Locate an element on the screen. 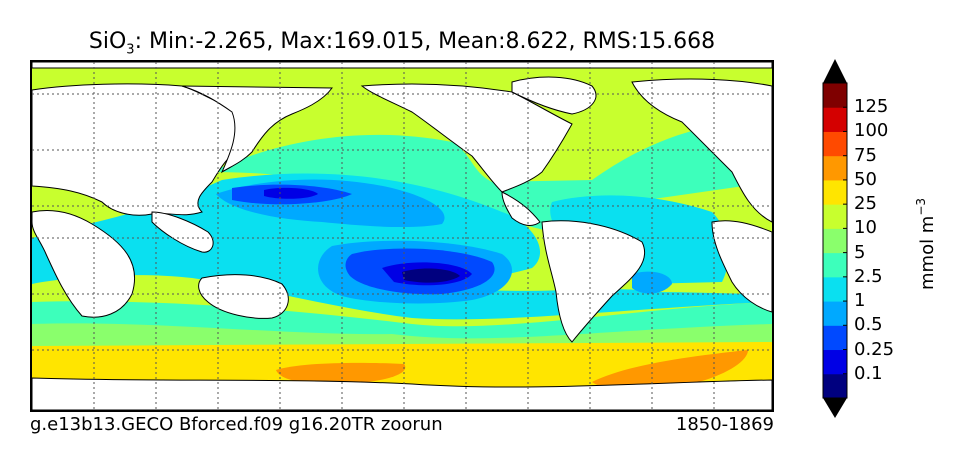 This screenshot has width=964, height=466. colorbar is located at coordinates (835, 238).